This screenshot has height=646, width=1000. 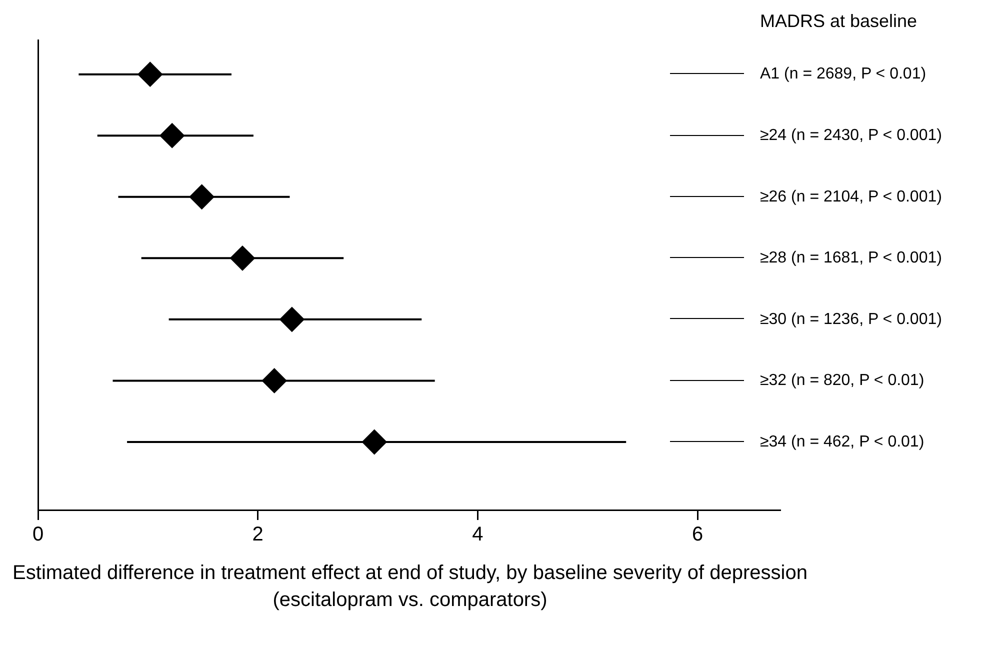 I want to click on y-tick-label: ≥30 (n = 1236, P < 0.001), so click(x=851, y=319).